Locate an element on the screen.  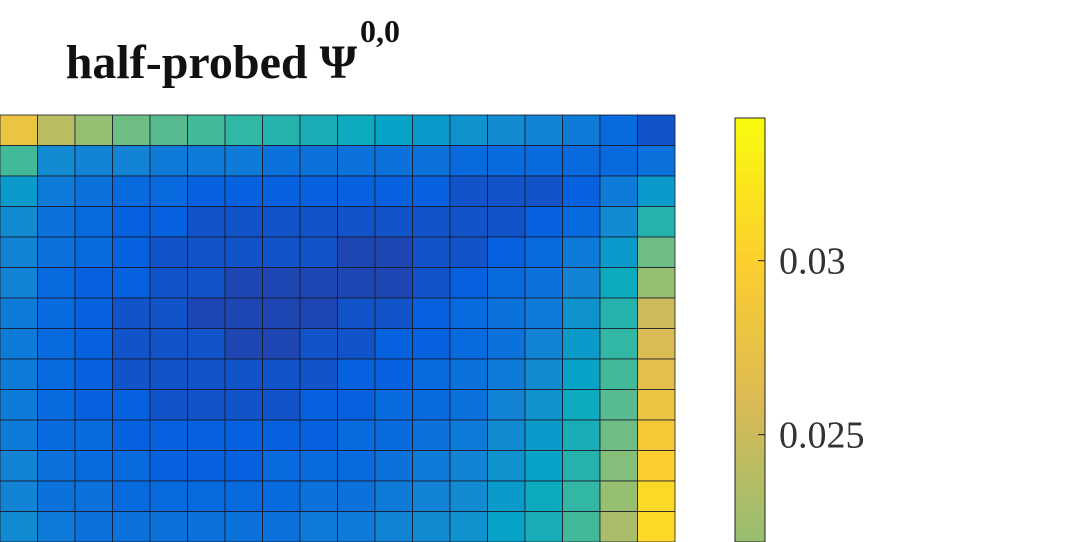
chart-title-superscript: 0,0 is located at coordinates (380, 31).